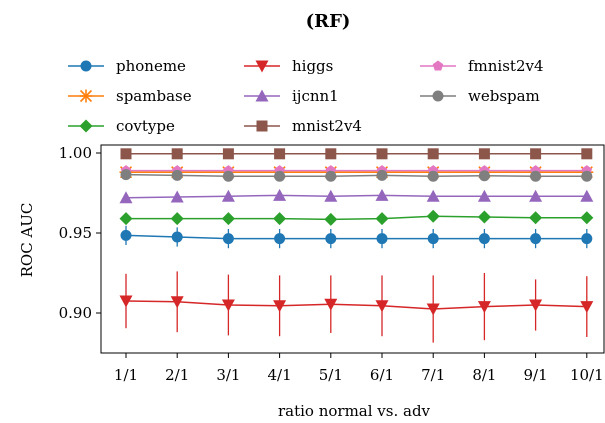 Image resolution: width=605 pixels, height=423 pixels. I want to click on legend-label: fmnist2v4, so click(506, 66).